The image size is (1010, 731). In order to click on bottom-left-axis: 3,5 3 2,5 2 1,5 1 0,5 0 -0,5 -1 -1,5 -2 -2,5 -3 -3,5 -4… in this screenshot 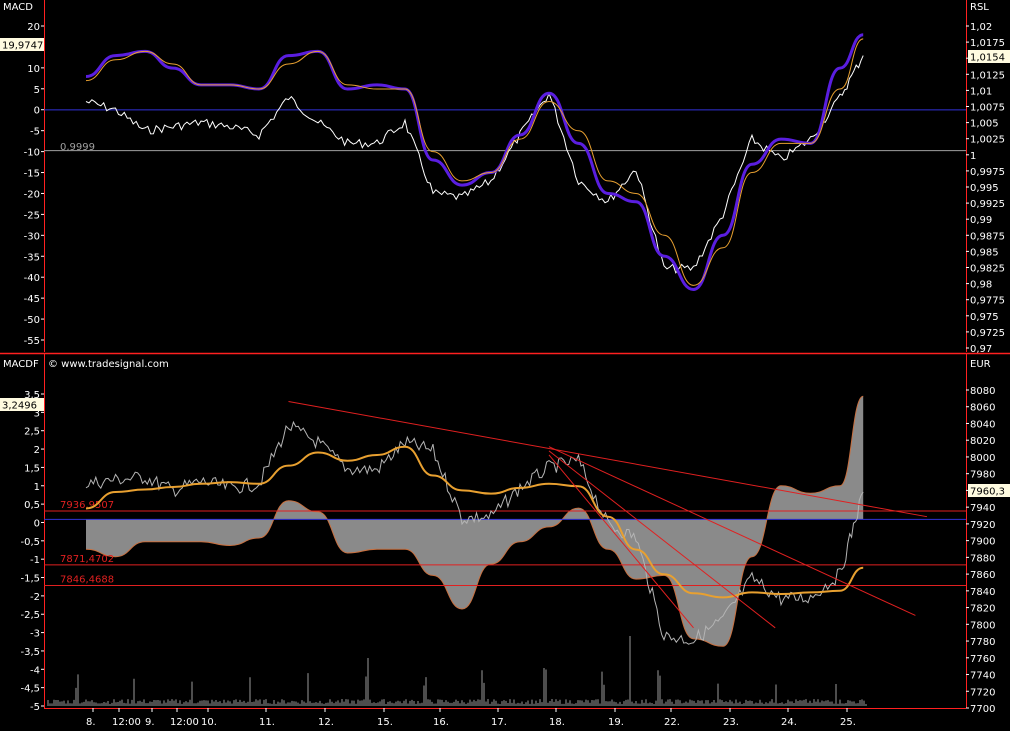, I will do `click(32, 551)`.